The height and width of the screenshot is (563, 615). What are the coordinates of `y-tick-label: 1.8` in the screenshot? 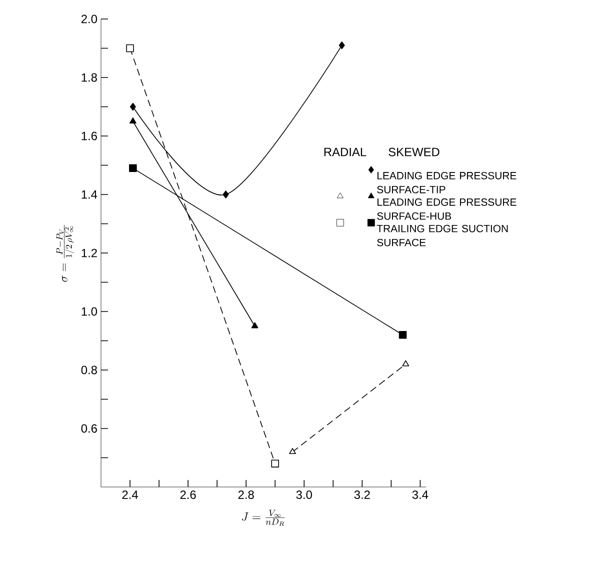 It's located at (89, 77).